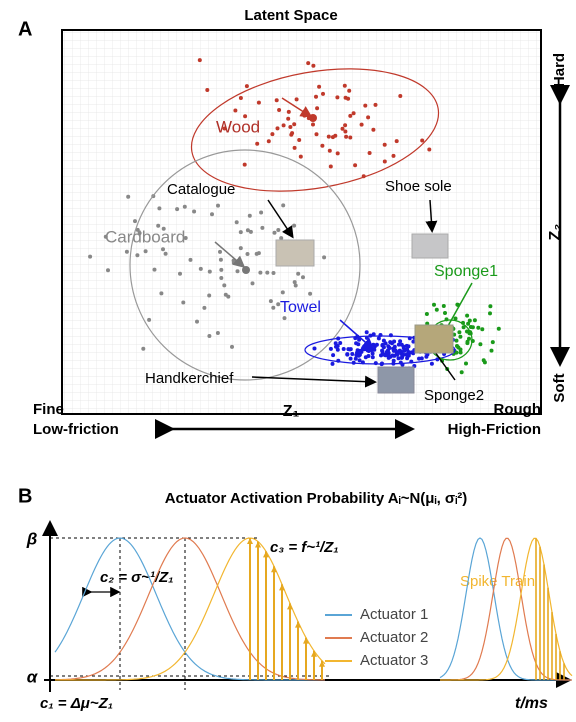 The height and width of the screenshot is (722, 576). I want to click on material-label: Shoe sole, so click(418, 186).